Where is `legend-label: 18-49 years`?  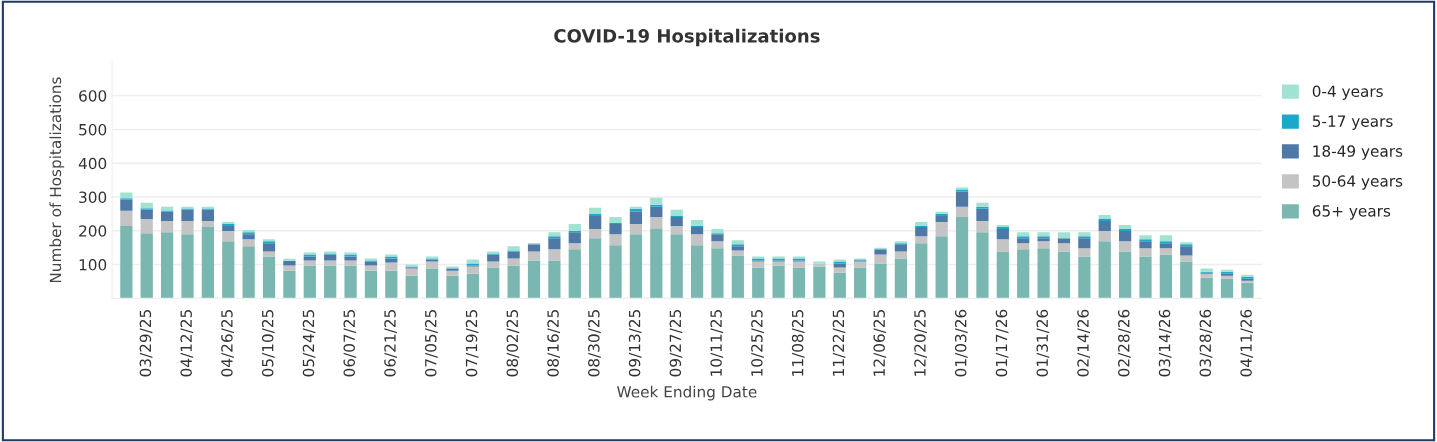
legend-label: 18-49 years is located at coordinates (1358, 152).